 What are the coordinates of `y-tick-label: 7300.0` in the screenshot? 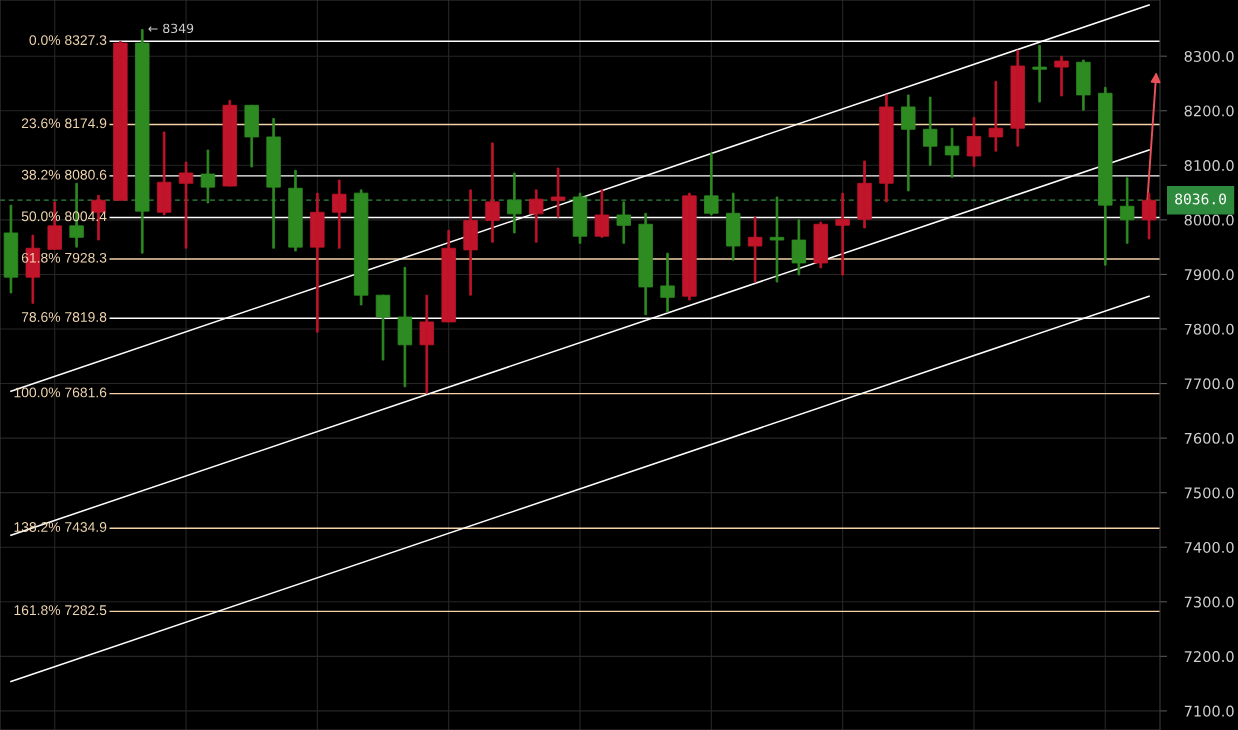 It's located at (1209, 602).